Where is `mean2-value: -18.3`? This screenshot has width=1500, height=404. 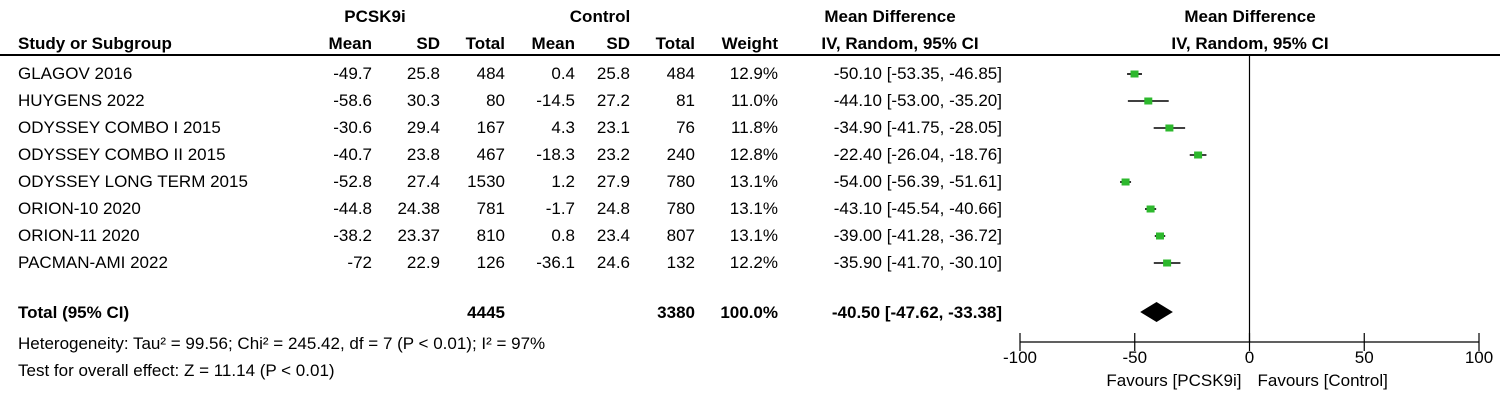 mean2-value: -18.3 is located at coordinates (555, 154).